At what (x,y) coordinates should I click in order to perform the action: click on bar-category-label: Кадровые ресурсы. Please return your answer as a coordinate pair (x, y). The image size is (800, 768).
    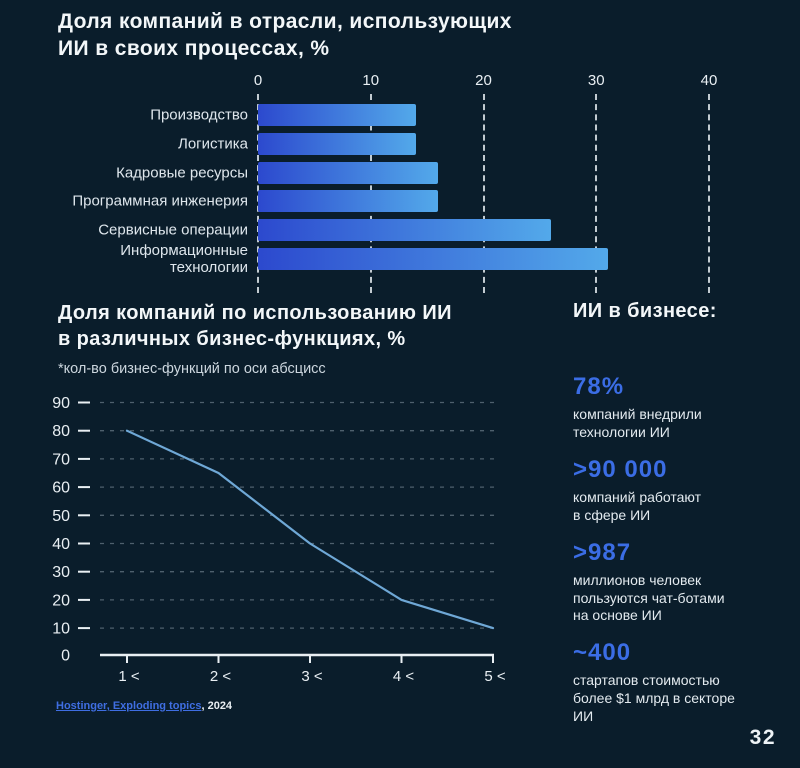
    Looking at the image, I should click on (182, 172).